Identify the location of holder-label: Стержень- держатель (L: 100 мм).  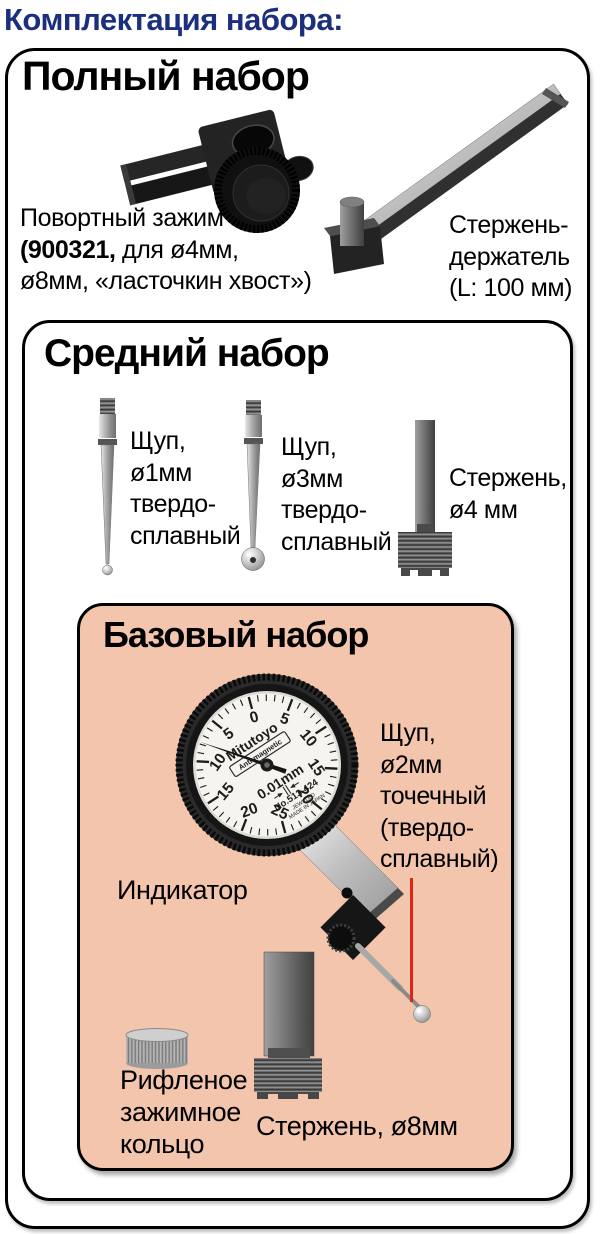
(511, 256).